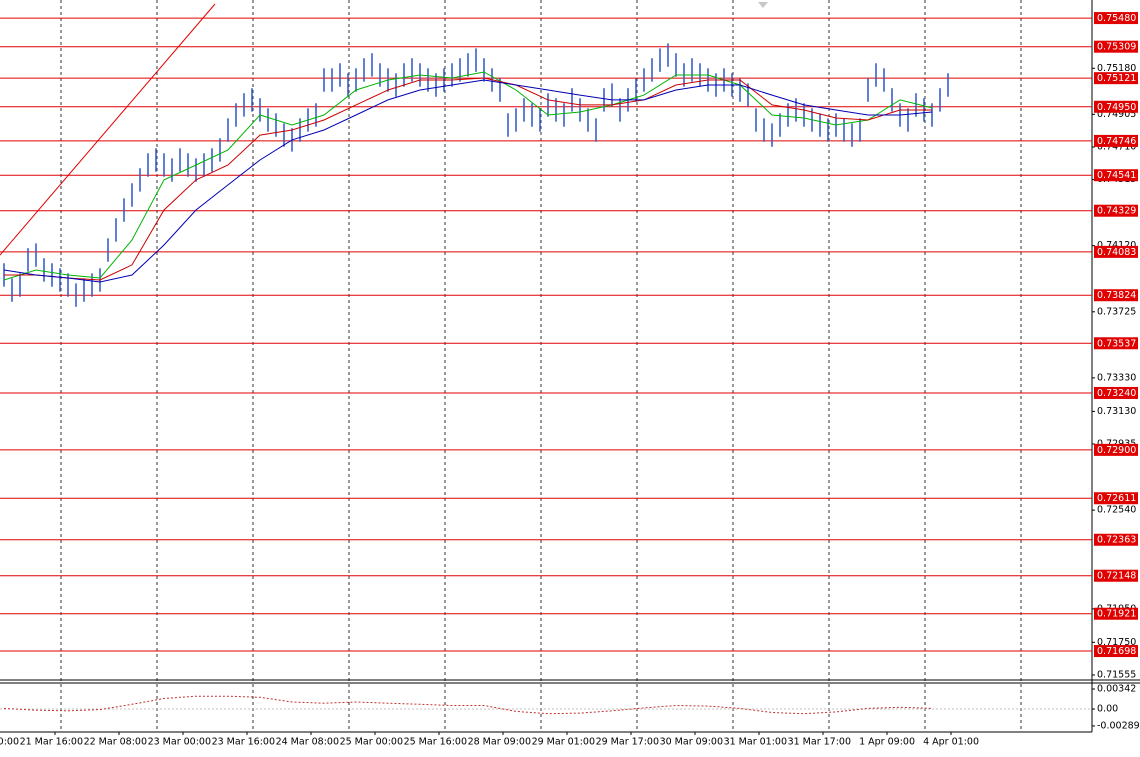 The image size is (1140, 757). Describe the element at coordinates (755, 742) in the screenshot. I see `x-tick-label: 31 Mar 01:00` at that location.